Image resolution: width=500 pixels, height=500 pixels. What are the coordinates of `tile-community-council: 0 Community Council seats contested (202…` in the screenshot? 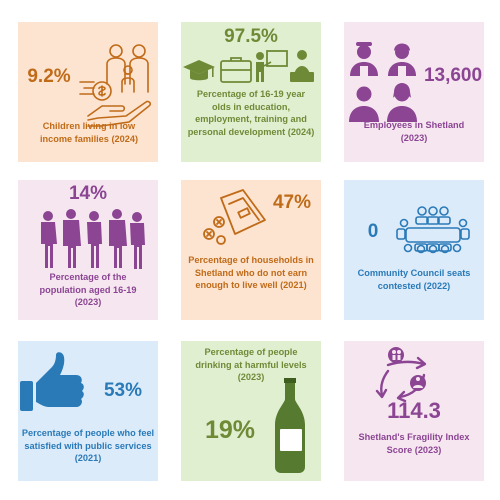 It's located at (414, 250).